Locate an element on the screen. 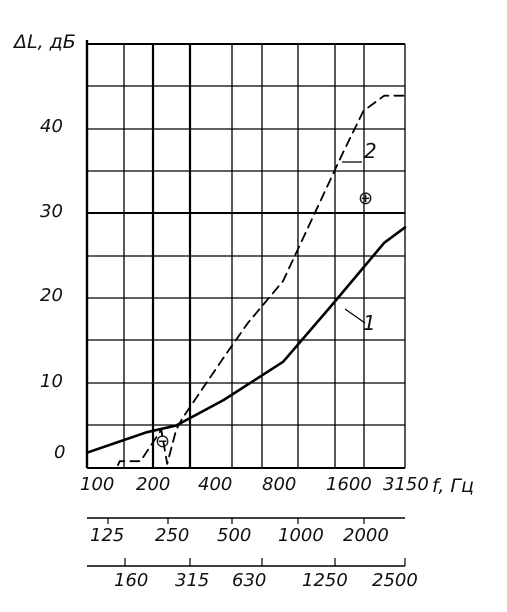 The image size is (507, 612). y-axis-label: ΔL, дБ is located at coordinates (44, 42).